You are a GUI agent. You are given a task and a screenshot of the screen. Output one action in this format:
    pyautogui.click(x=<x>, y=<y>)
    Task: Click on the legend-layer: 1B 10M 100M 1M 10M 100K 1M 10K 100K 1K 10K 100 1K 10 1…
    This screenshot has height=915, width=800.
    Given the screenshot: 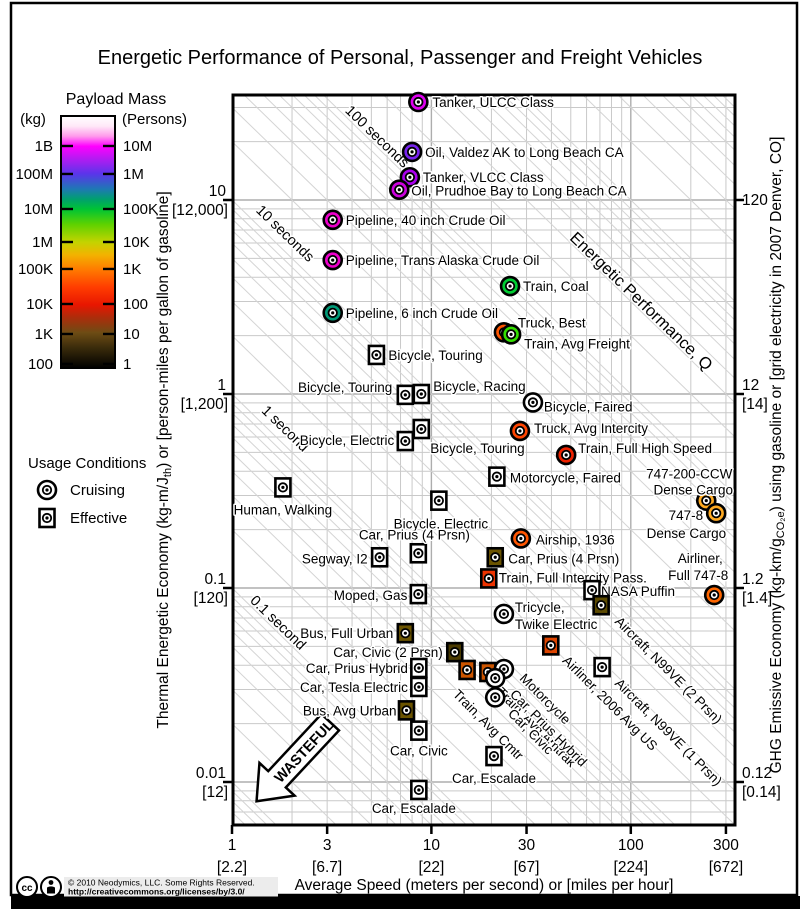 What is the action you would take?
    pyautogui.click(x=86, y=322)
    